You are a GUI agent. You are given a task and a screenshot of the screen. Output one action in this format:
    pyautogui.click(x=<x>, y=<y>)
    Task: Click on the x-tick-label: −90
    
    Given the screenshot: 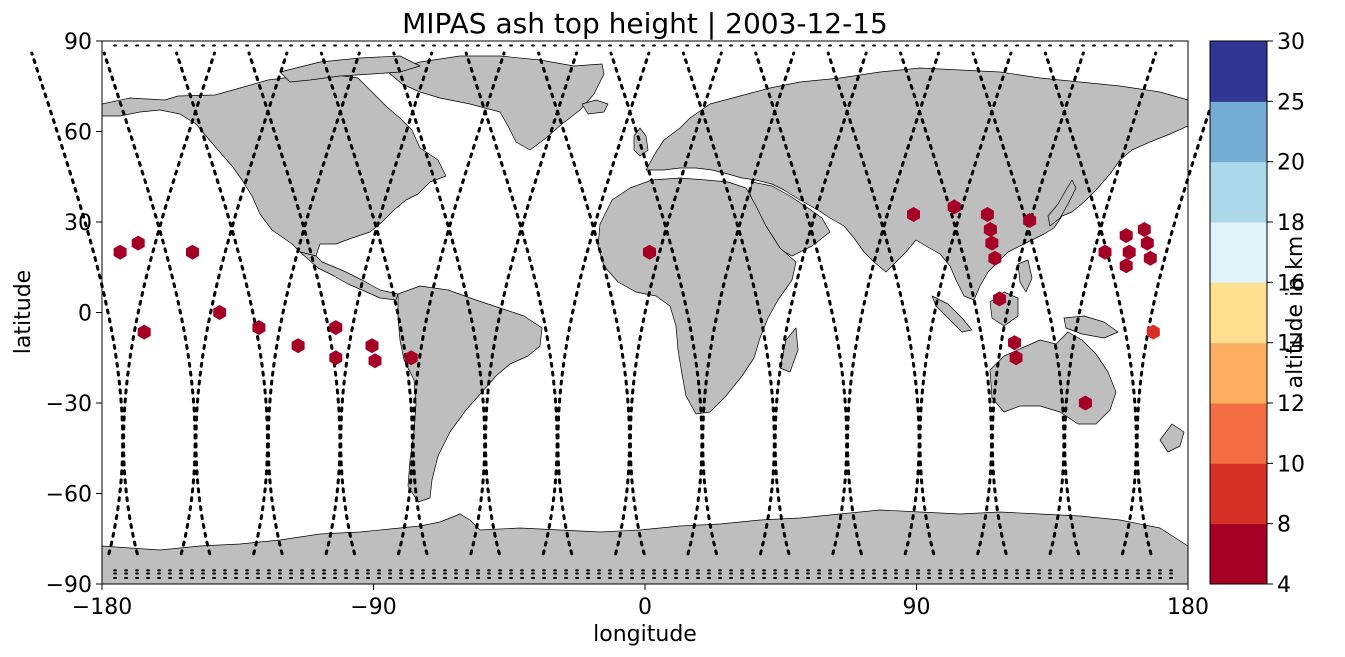 What is the action you would take?
    pyautogui.click(x=373, y=607)
    